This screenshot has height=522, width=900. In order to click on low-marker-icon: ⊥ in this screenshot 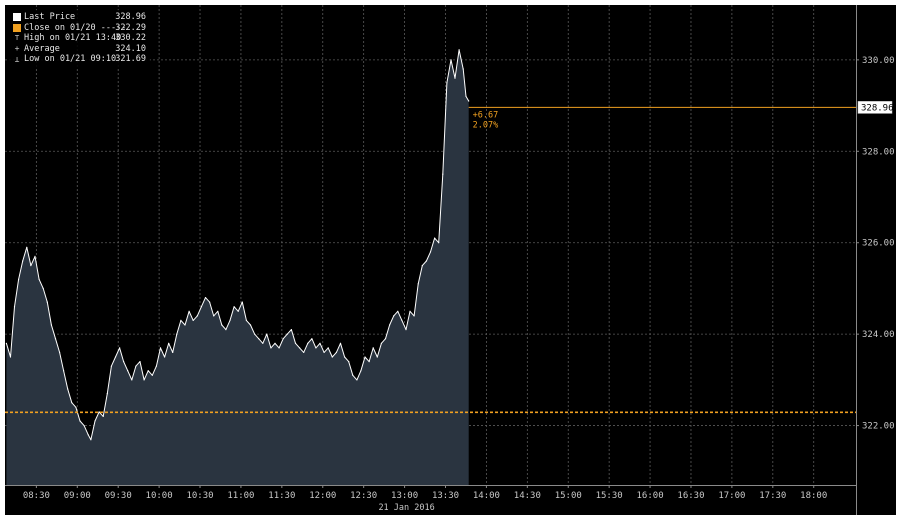, I will do `click(17, 59)`.